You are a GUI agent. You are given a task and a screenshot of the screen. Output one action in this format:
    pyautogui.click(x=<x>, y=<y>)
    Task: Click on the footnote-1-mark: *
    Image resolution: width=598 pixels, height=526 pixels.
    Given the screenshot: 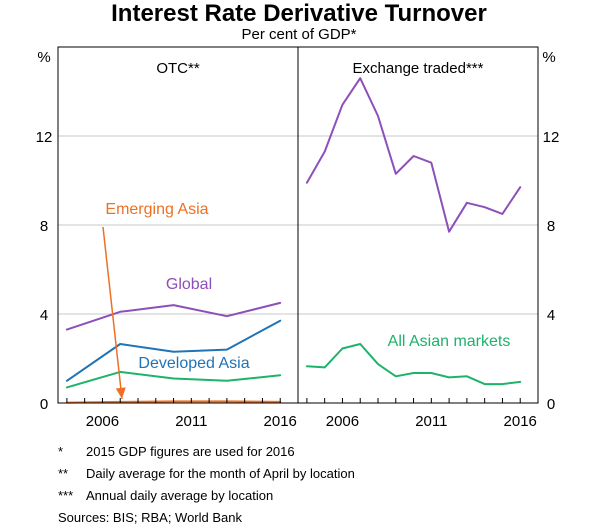 What is the action you would take?
    pyautogui.click(x=61, y=451)
    